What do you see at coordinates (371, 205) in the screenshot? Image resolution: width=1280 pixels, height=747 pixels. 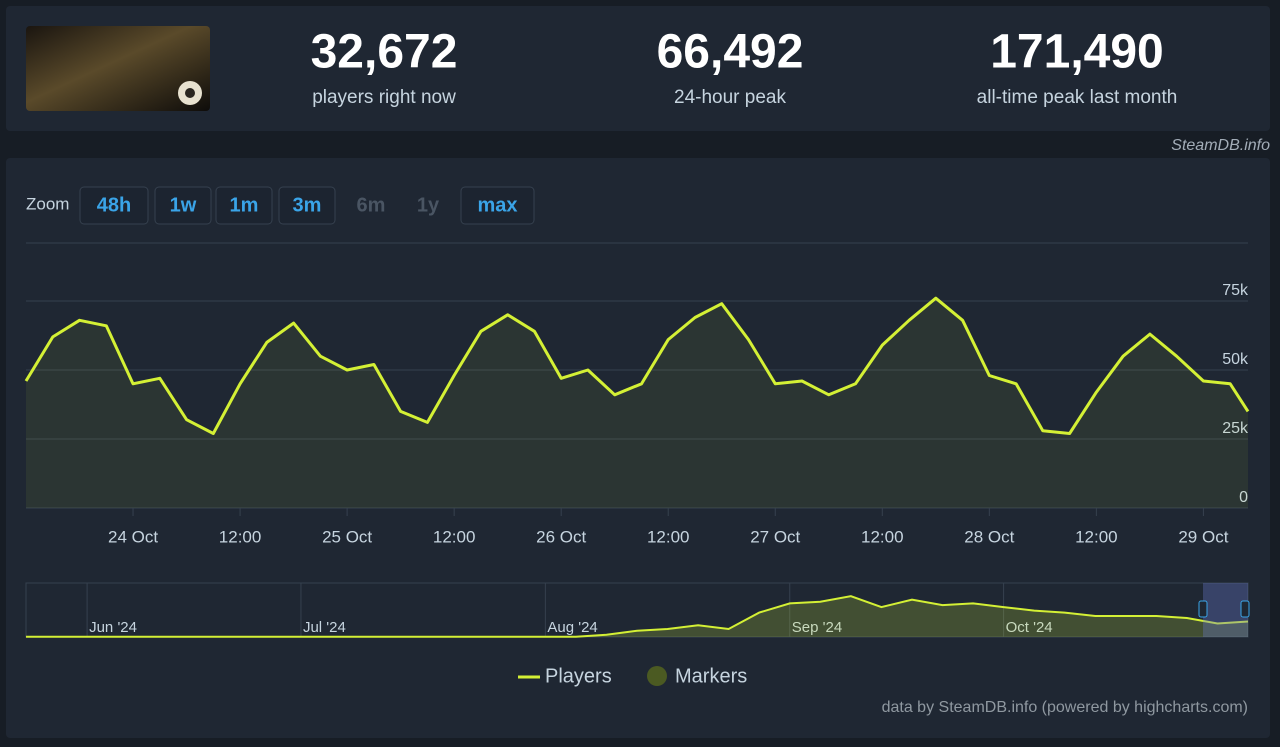 I see `zoom-button-label: 6m` at bounding box center [371, 205].